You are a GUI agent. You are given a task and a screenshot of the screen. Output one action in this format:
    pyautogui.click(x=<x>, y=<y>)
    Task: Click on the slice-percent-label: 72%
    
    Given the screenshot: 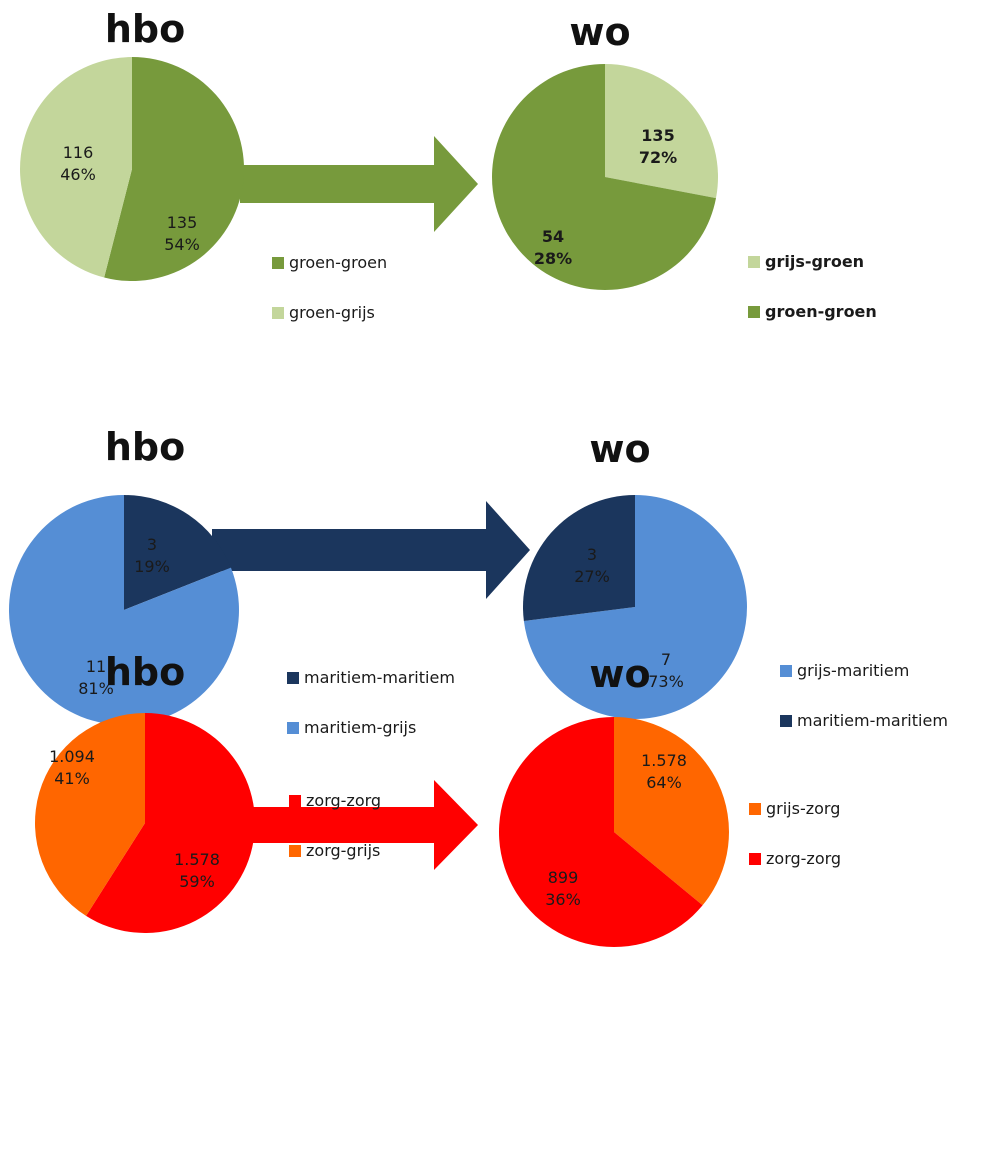 What is the action you would take?
    pyautogui.click(x=658, y=157)
    